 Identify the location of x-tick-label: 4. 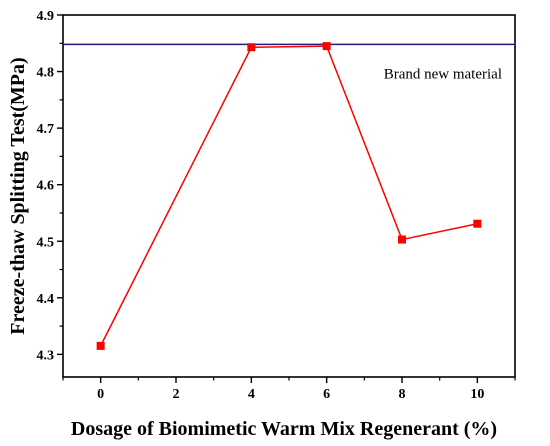
(251, 394).